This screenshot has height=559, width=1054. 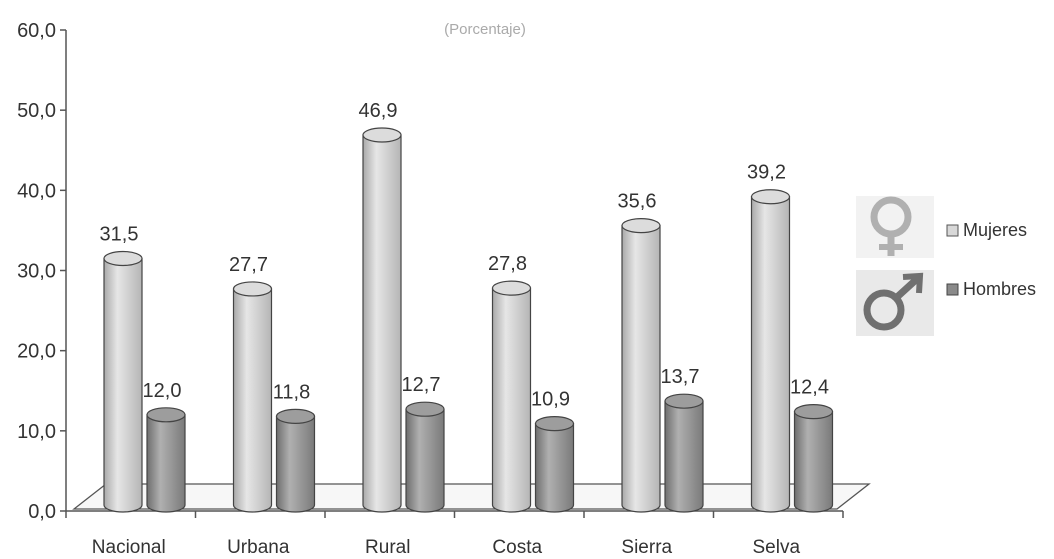 I want to click on y-tick-label: 50,0, so click(x=36, y=111).